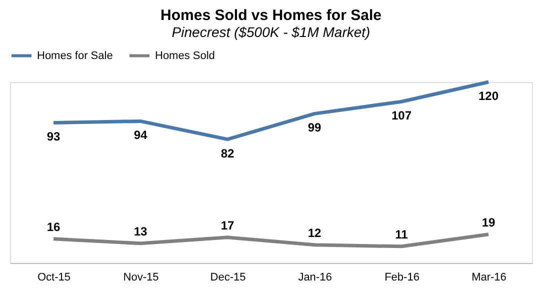 The height and width of the screenshot is (290, 542). I want to click on data-label: 82, so click(227, 153).